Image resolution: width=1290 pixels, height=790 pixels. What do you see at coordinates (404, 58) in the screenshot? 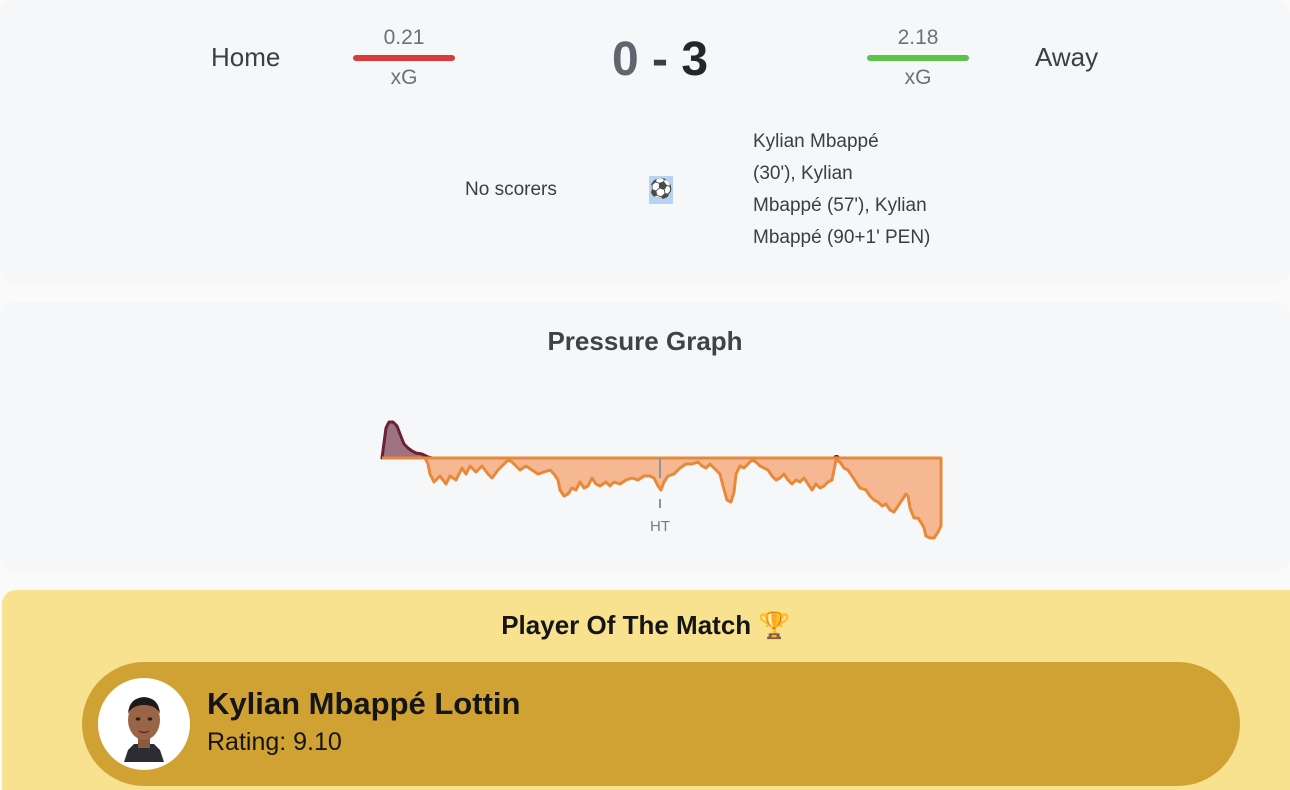
I see `home-xg-bar` at bounding box center [404, 58].